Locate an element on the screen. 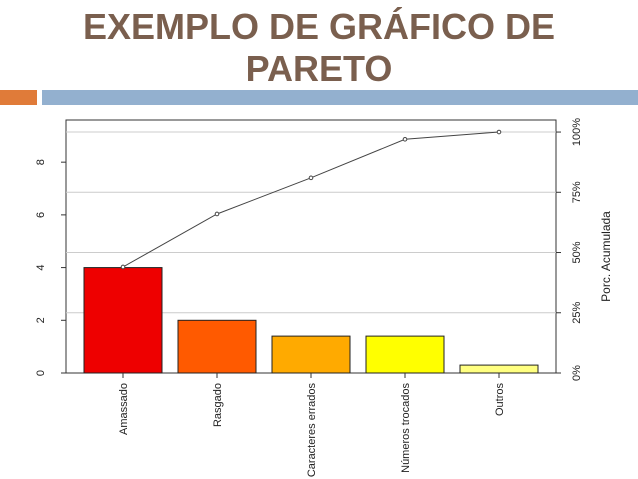 This screenshot has height=479, width=638. x-tick-label: Amassado is located at coordinates (124, 409).